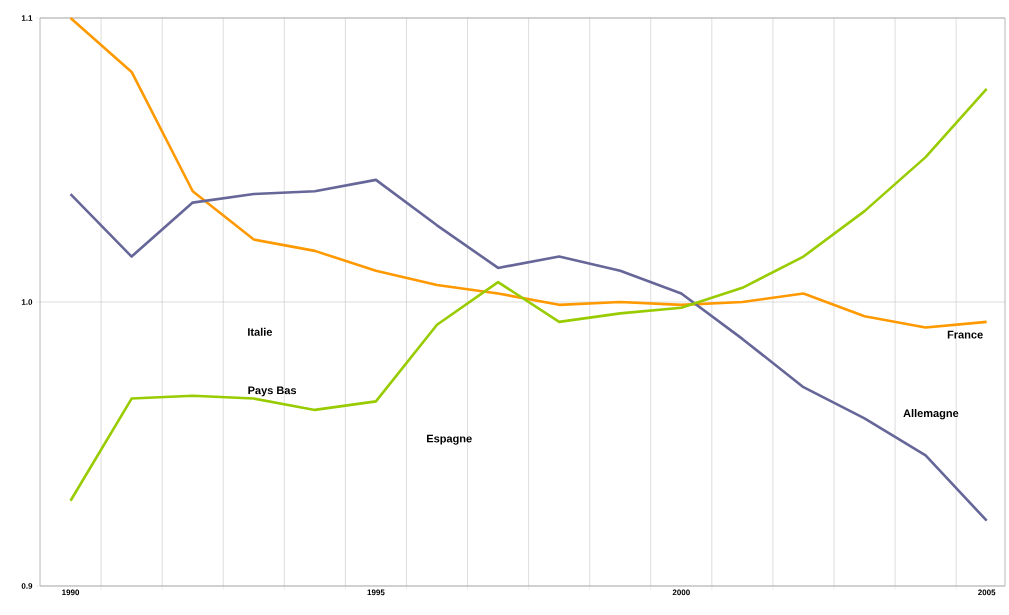 The image size is (1009, 615). I want to click on y-tick-label: 1.0, so click(27, 302).